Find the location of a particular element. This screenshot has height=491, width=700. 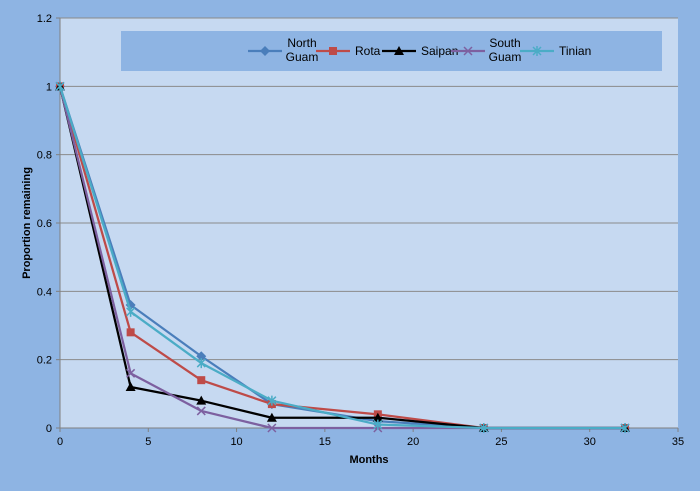

legend-item-south-guam: South Guam is located at coordinates (486, 50).